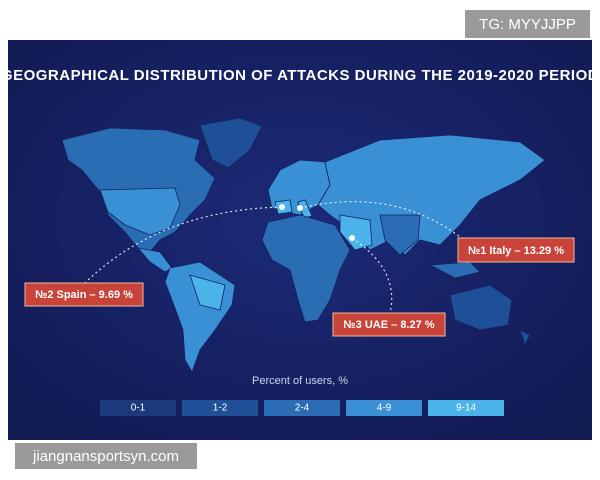 The height and width of the screenshot is (480, 600). I want to click on callout: №3 UAE – 8.27 %, so click(388, 325).